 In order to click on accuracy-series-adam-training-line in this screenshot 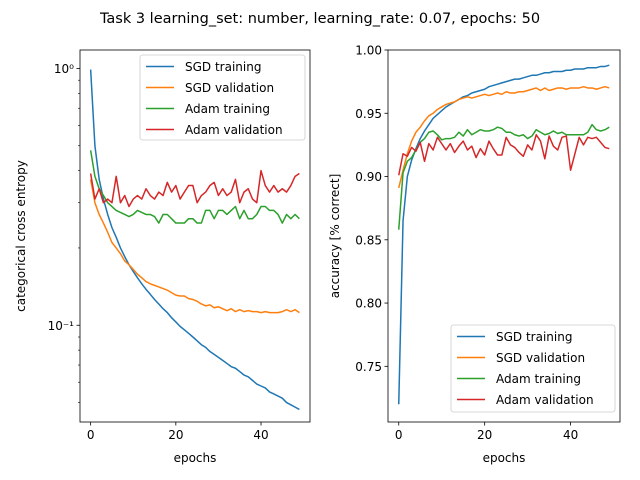, I will do `click(503, 176)`.